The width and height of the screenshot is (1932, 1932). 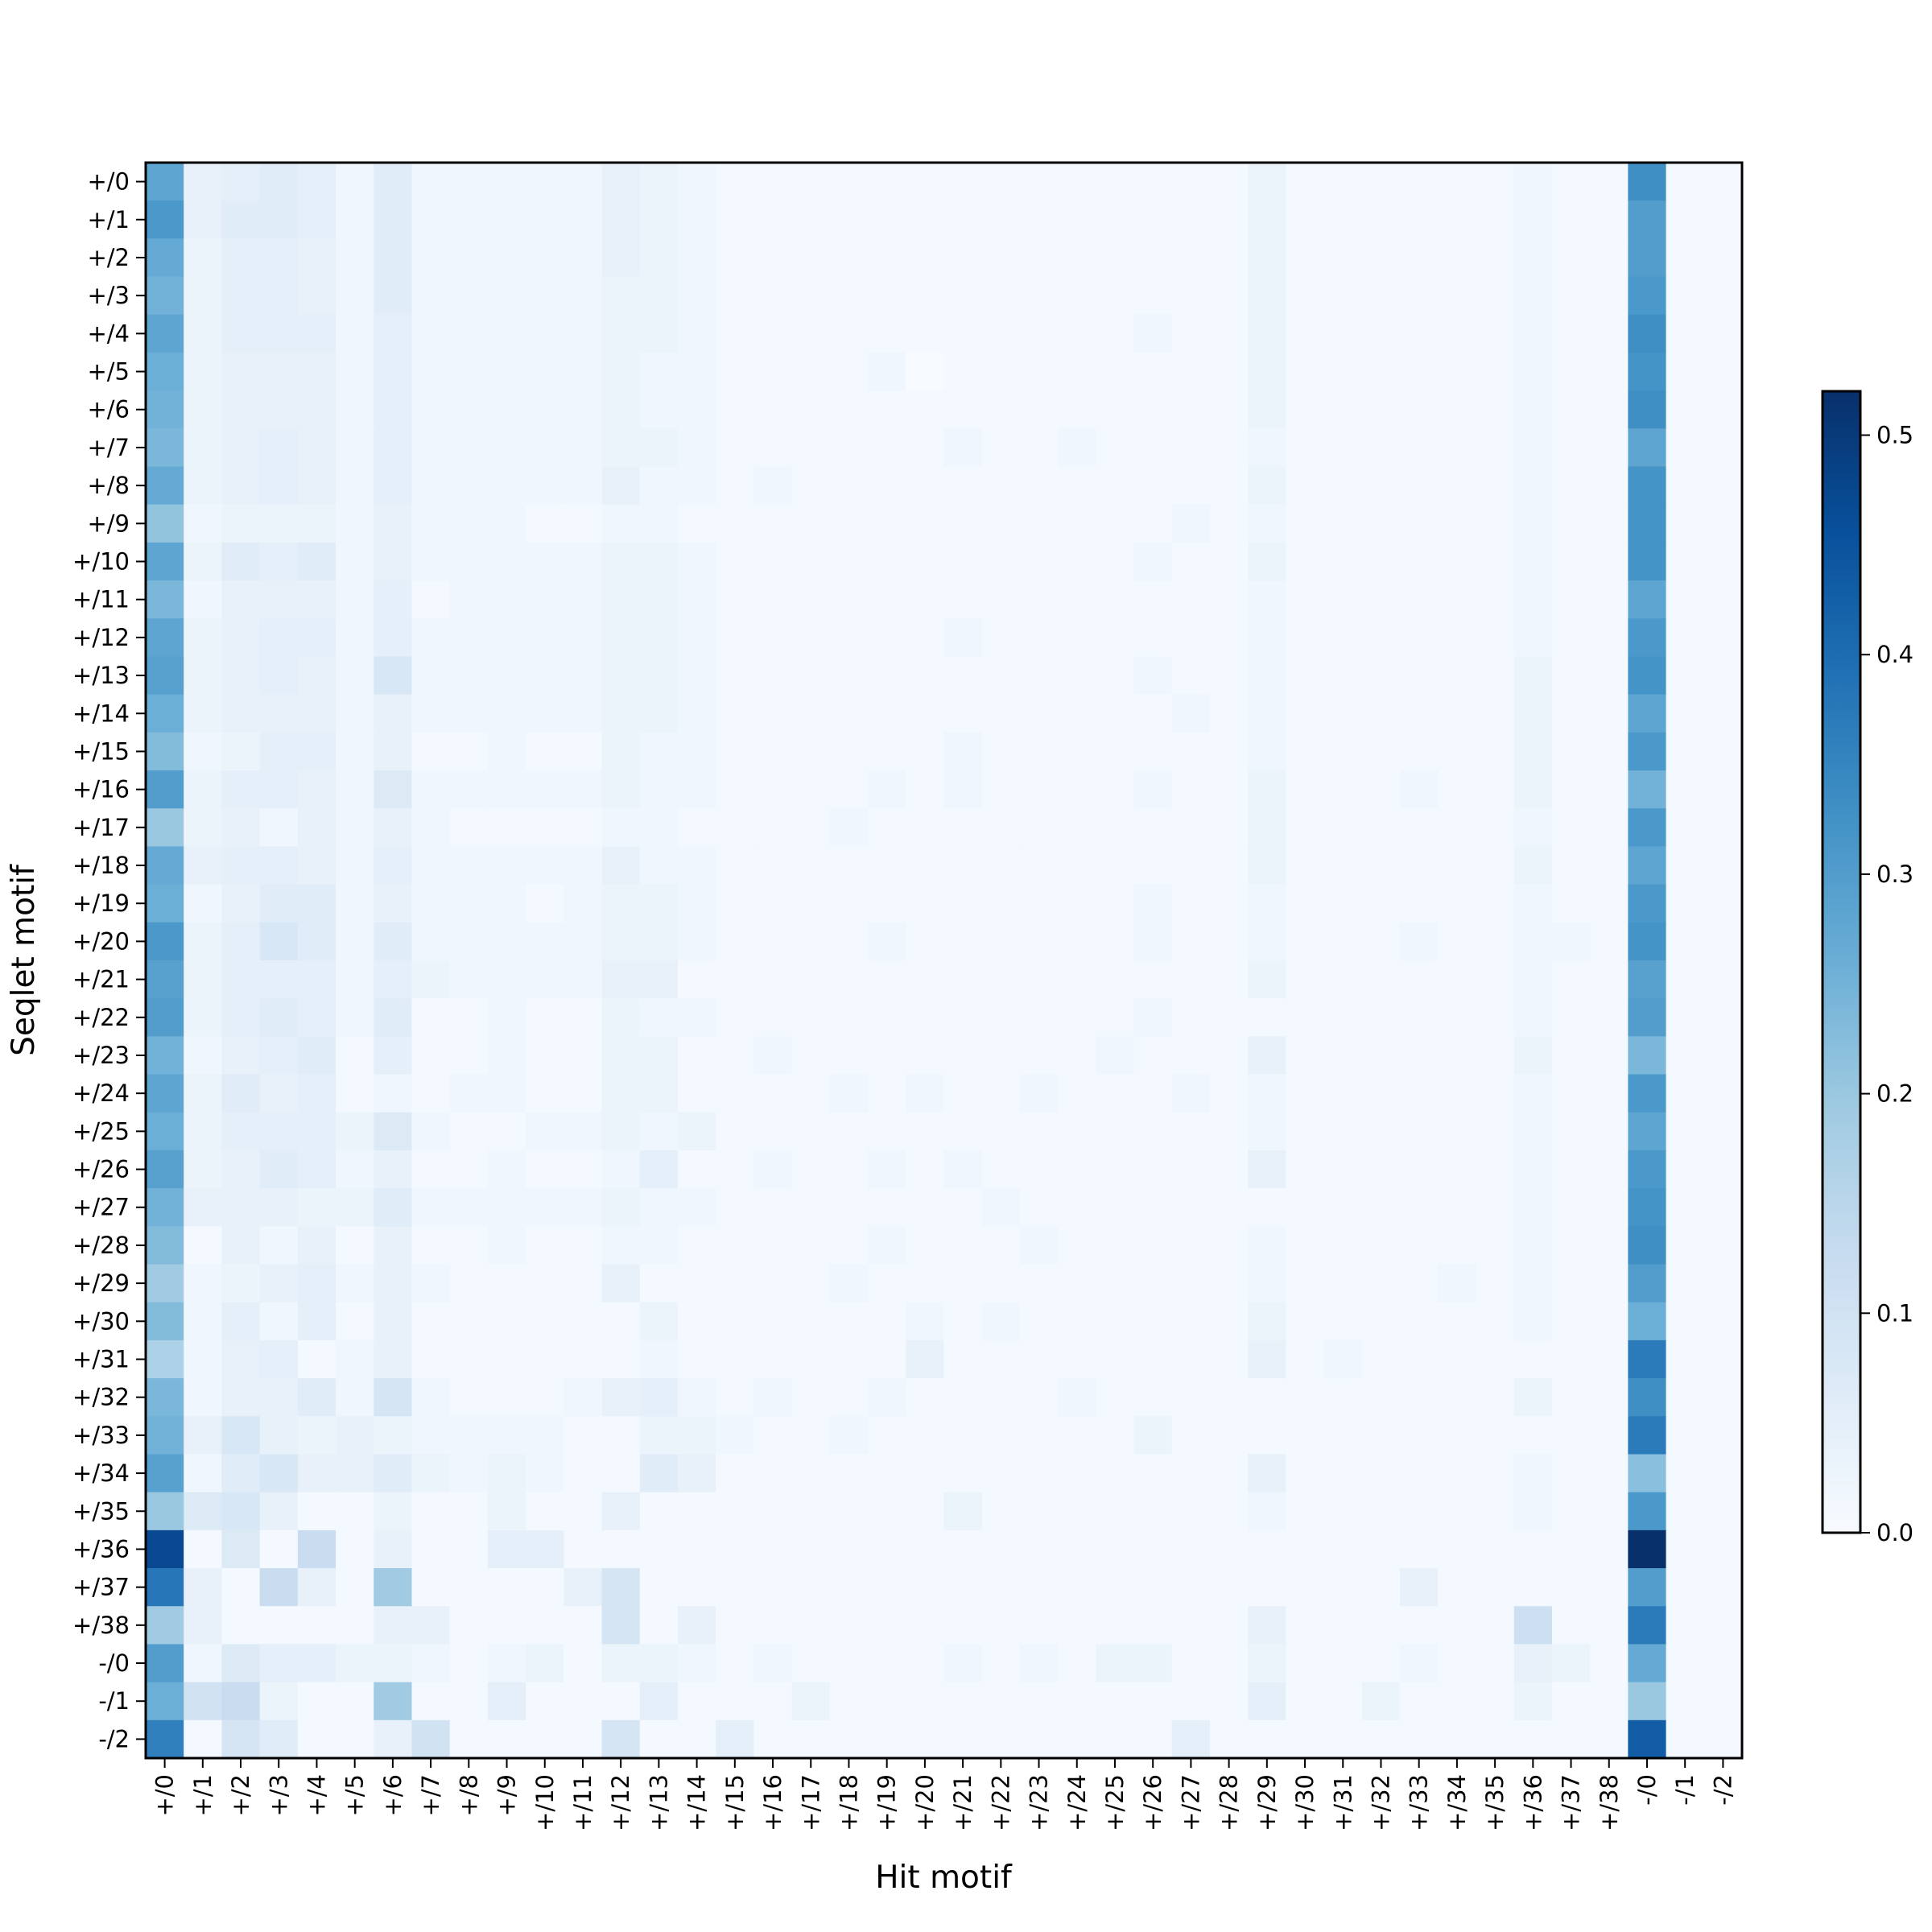 What do you see at coordinates (101, 713) in the screenshot?
I see `y-tick-label: +/14` at bounding box center [101, 713].